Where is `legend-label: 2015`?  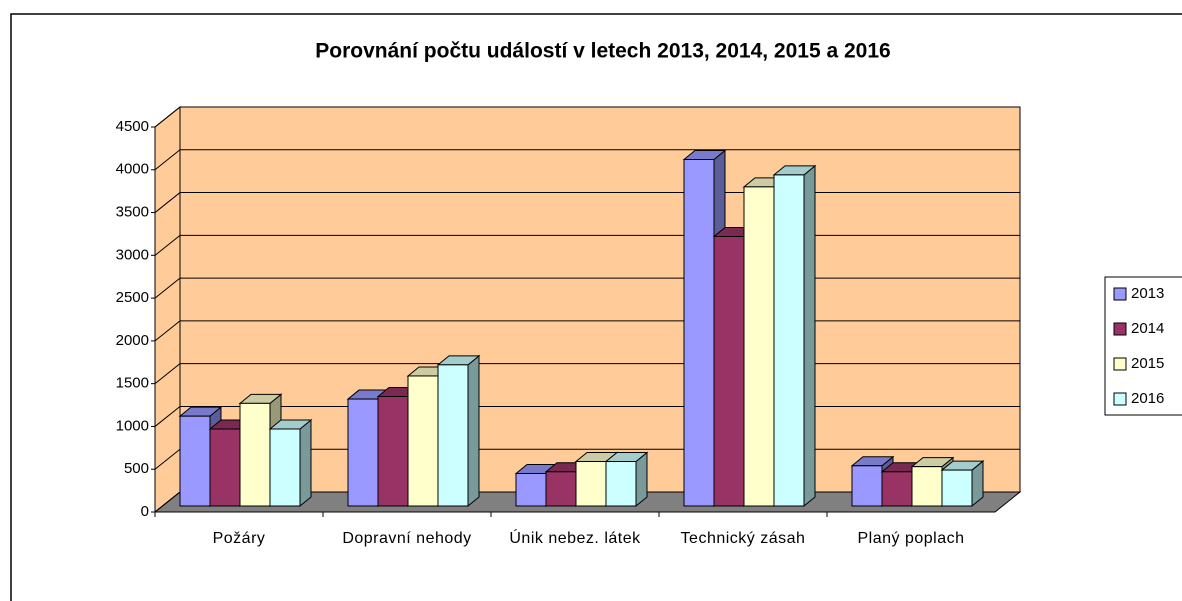
legend-label: 2015 is located at coordinates (1147, 363).